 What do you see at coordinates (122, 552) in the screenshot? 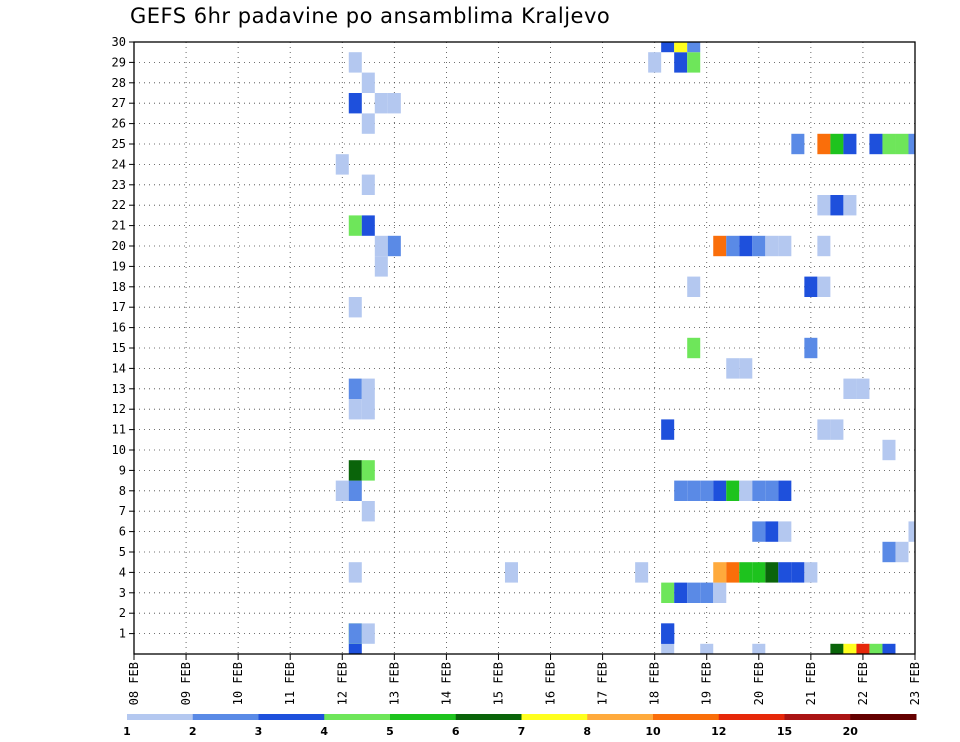
I see `y-tick-label: 5` at bounding box center [122, 552].